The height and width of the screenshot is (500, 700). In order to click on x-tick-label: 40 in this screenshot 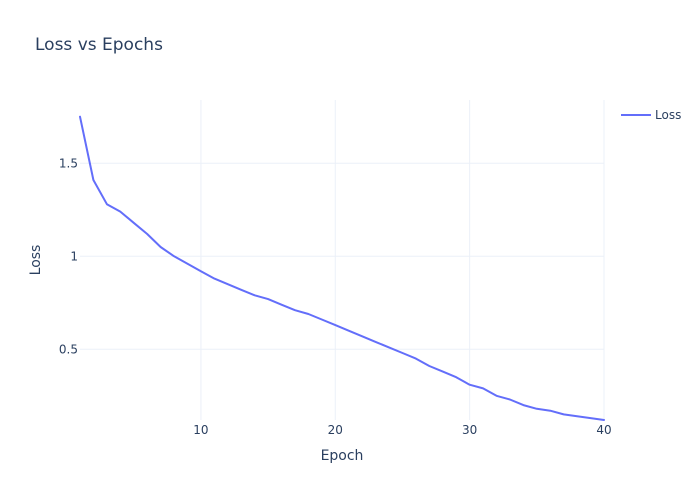, I will do `click(603, 430)`.